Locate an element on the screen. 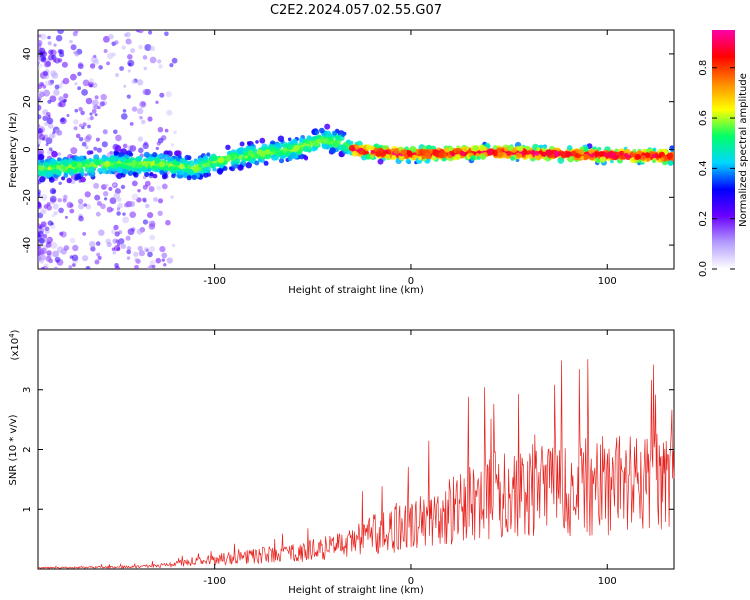 The width and height of the screenshot is (750, 600). x-tick-label: -100 is located at coordinates (214, 281).